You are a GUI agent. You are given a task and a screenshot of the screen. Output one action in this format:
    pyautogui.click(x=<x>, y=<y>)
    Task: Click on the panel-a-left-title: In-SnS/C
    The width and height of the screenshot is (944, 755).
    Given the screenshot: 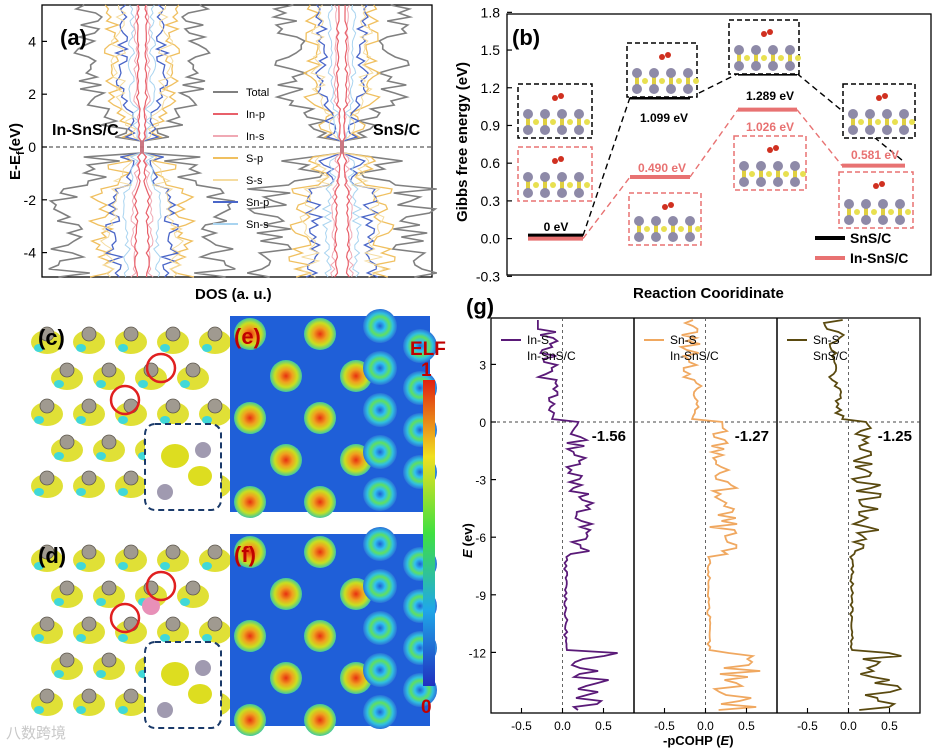 What is the action you would take?
    pyautogui.click(x=85, y=130)
    